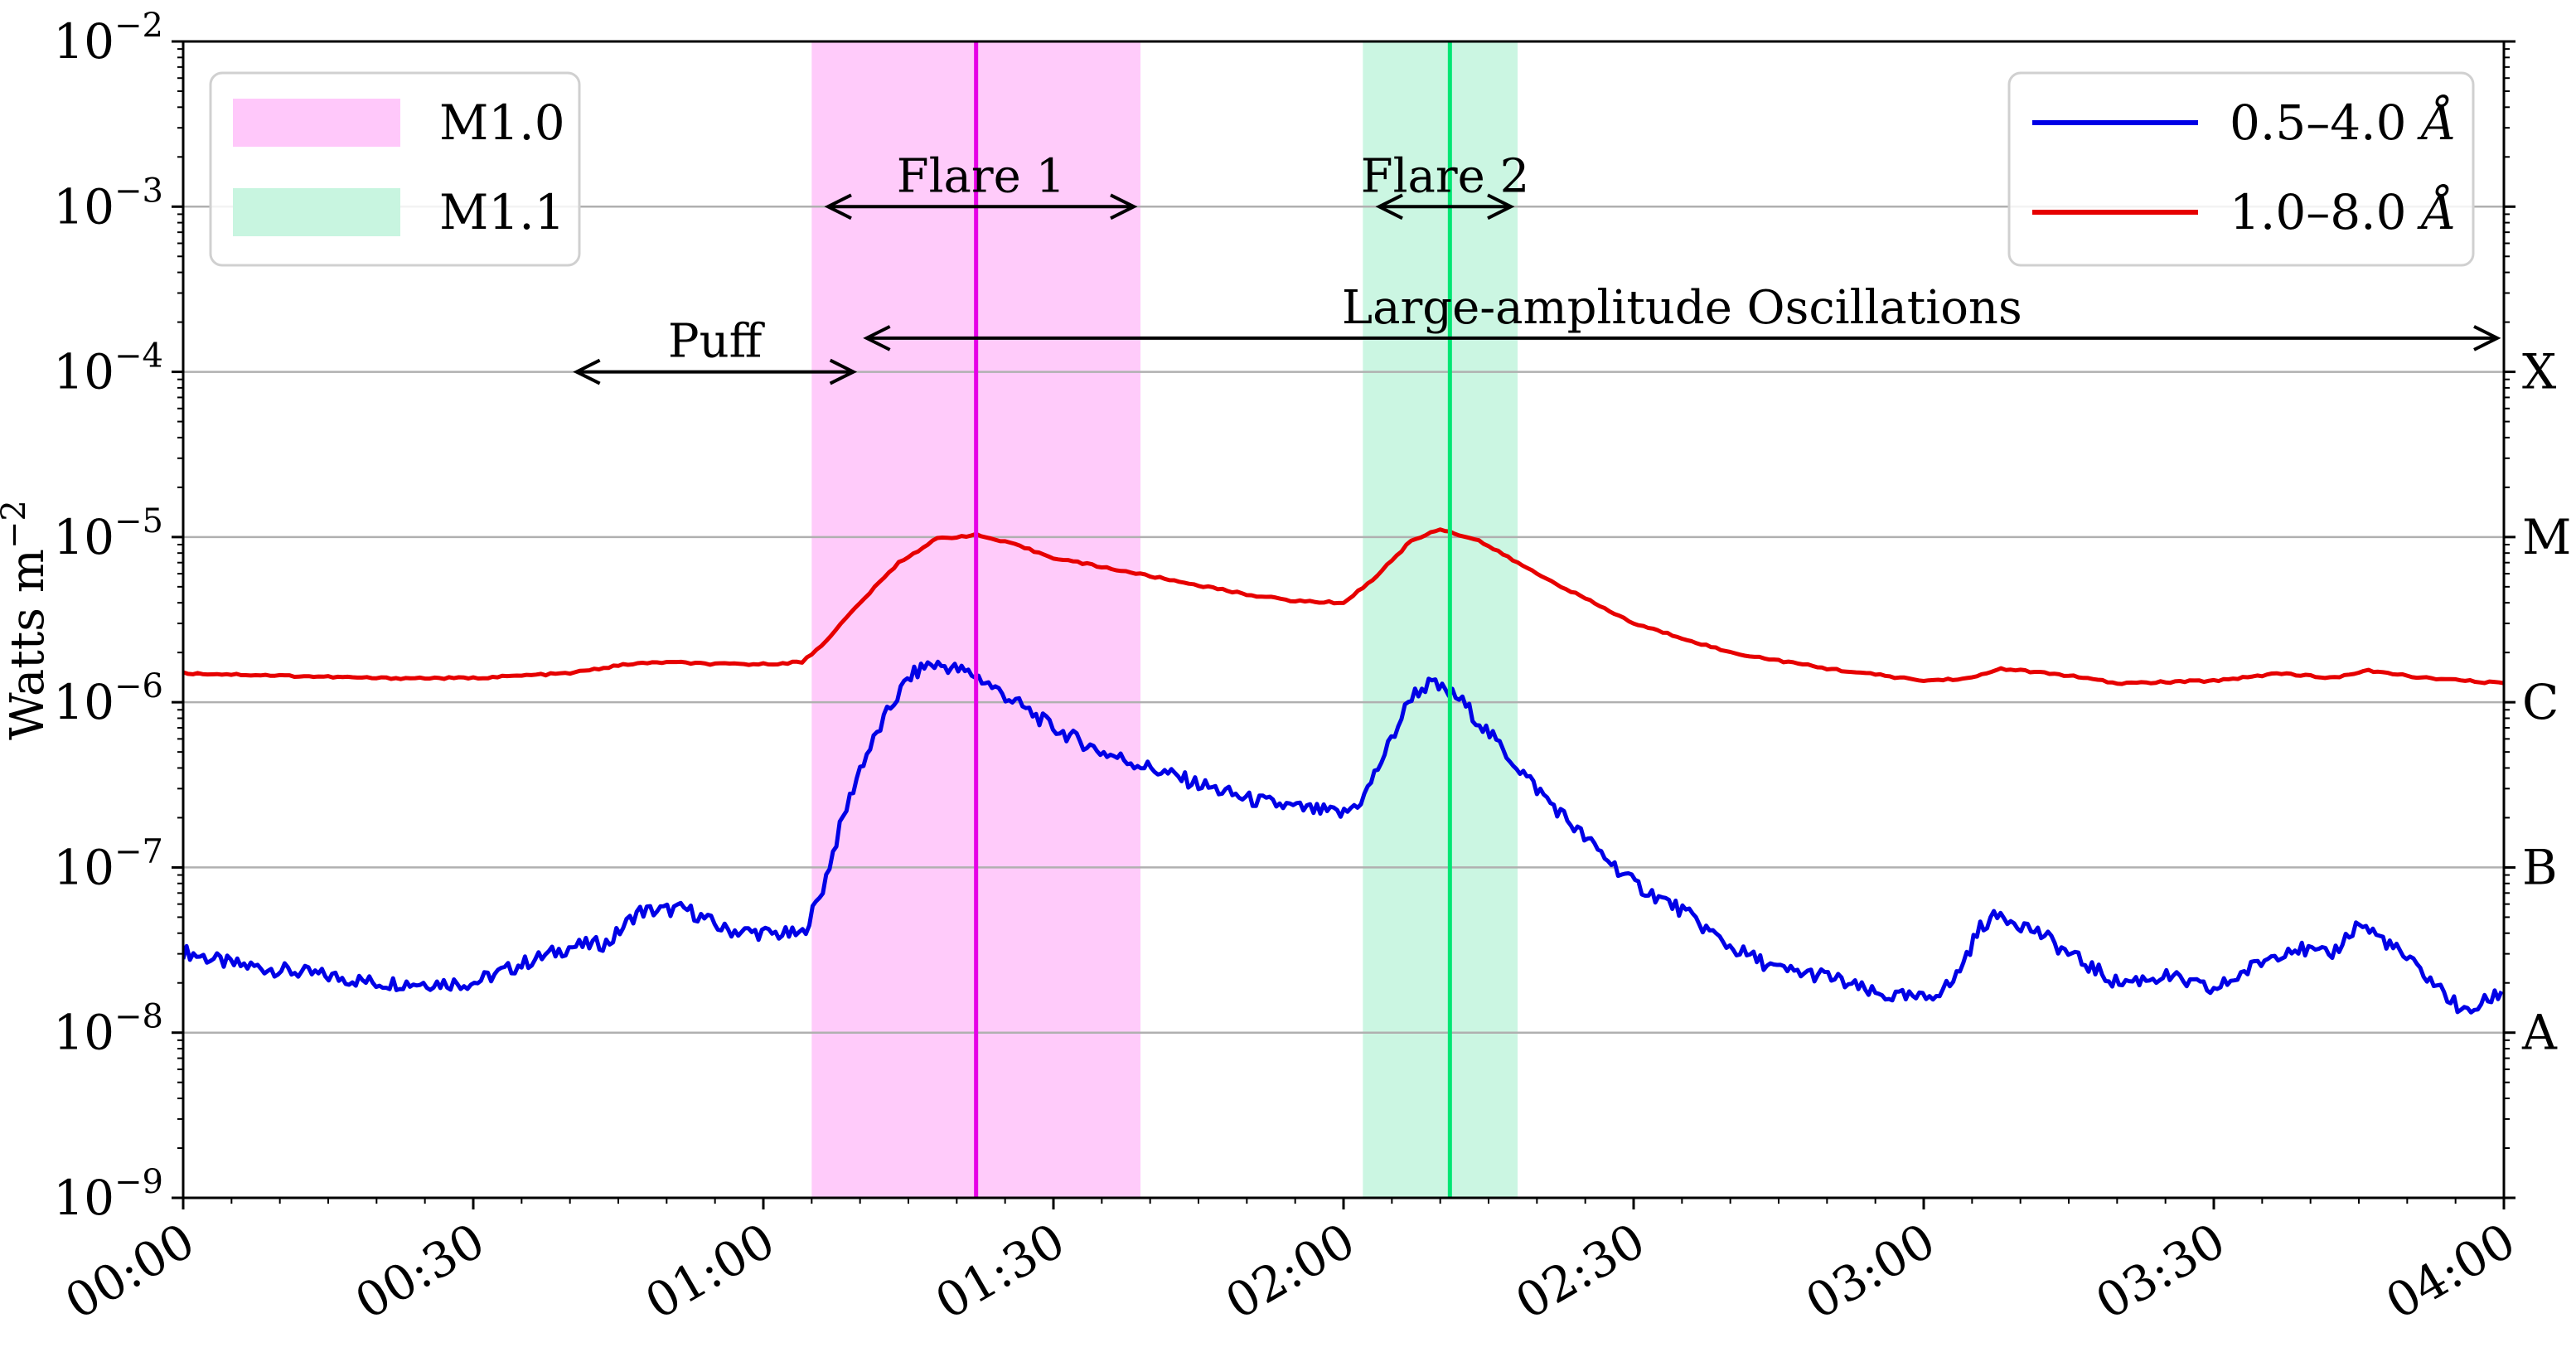 Image resolution: width=2576 pixels, height=1357 pixels. Describe the element at coordinates (2160, 1271) in the screenshot. I see `x-tick-label: 03:30` at that location.